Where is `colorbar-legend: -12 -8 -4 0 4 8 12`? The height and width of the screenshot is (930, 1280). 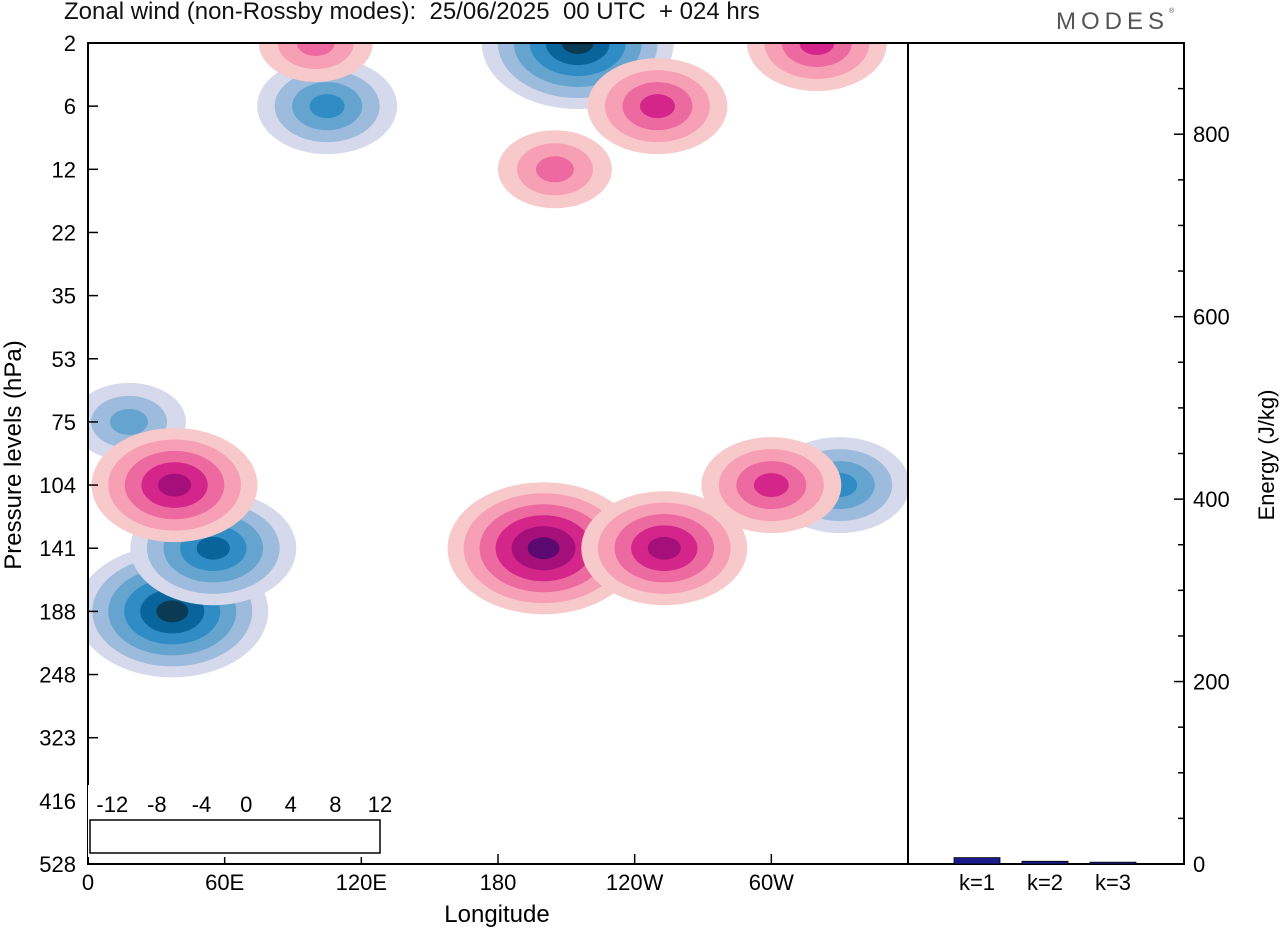
colorbar-legend: -12 -8 -4 0 4 8 12 is located at coordinates (240, 821).